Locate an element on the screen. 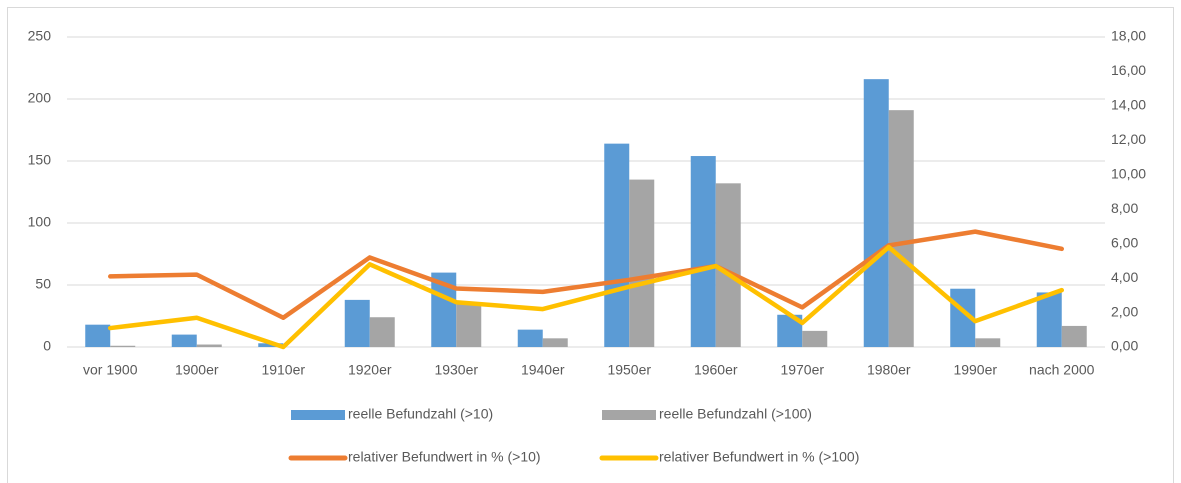  y2-tick-label: 6,00 is located at coordinates (1124, 242).